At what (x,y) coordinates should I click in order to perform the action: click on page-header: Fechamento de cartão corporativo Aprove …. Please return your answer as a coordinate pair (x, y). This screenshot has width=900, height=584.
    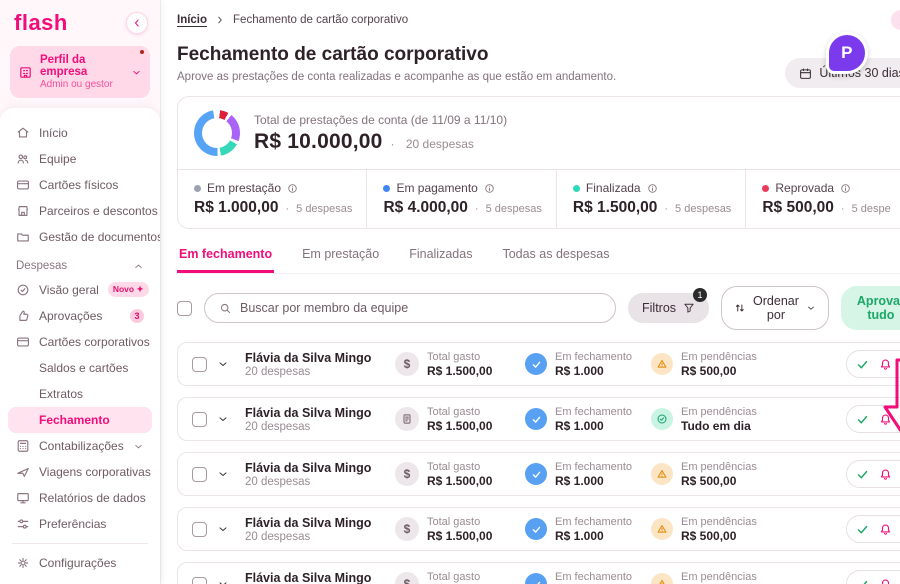
    Looking at the image, I should click on (538, 66).